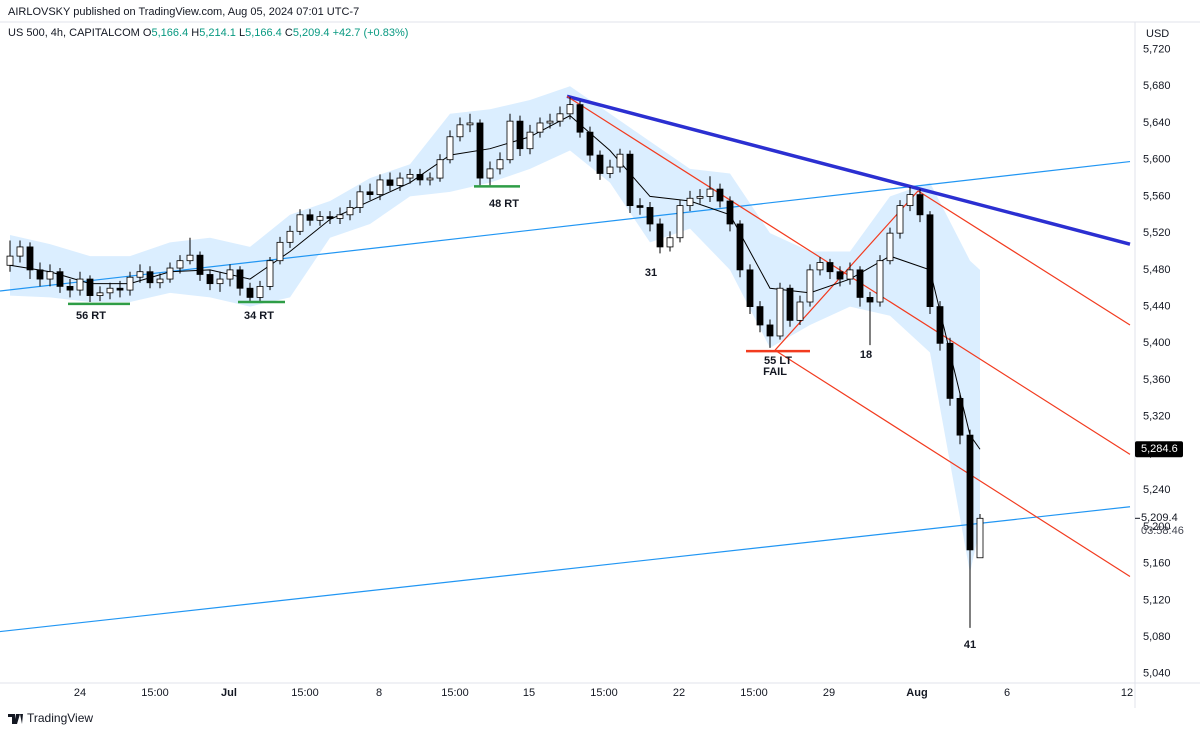 The width and height of the screenshot is (1200, 732). Describe the element at coordinates (1157, 380) in the screenshot. I see `y-tick-label: 5,360` at that location.